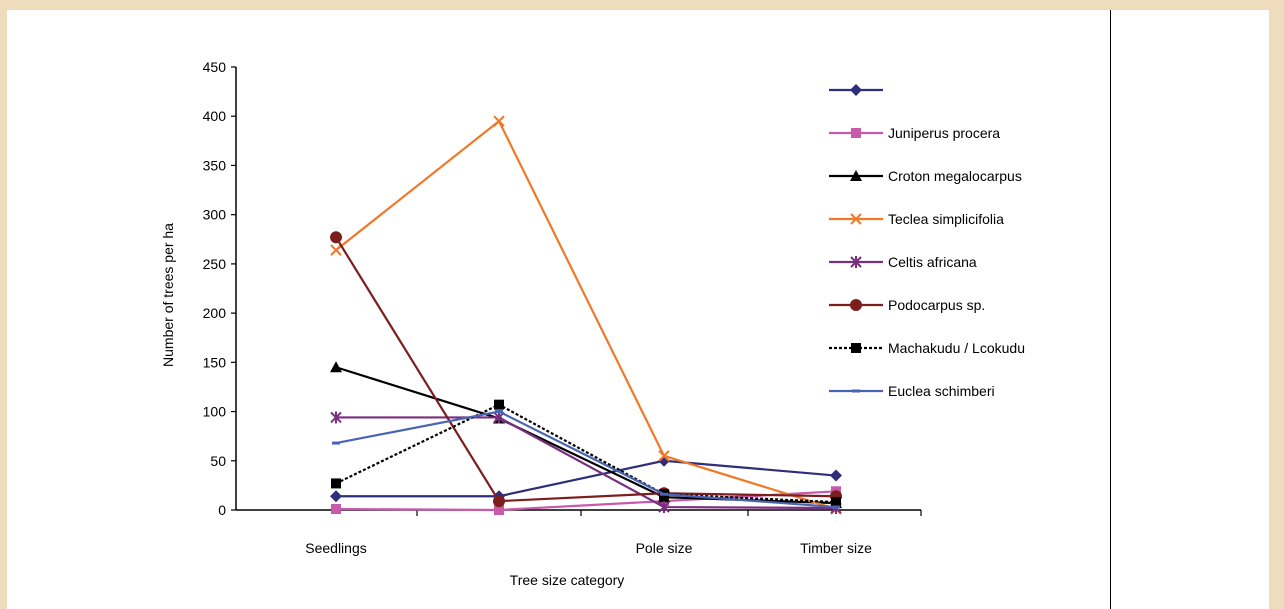 The image size is (1284, 609). I want to click on legend-item: Celtis africana, so click(903, 262).